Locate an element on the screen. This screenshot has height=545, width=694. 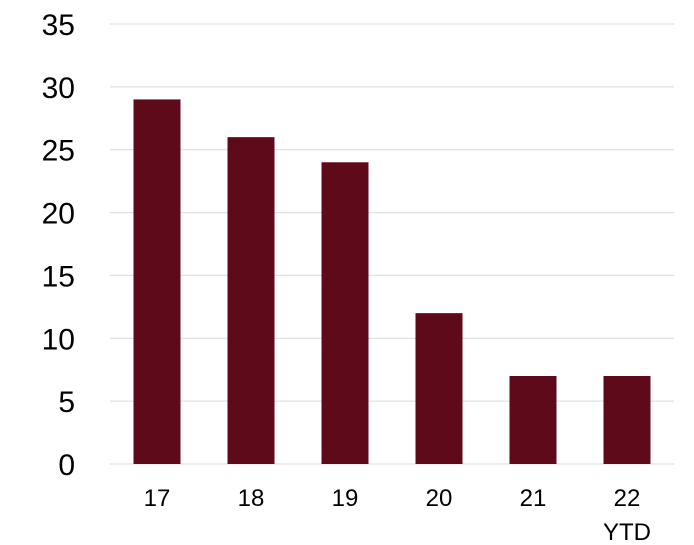
y-axis-ticks: 0 5 10 15 20 25 30 35 is located at coordinates (58, 245).